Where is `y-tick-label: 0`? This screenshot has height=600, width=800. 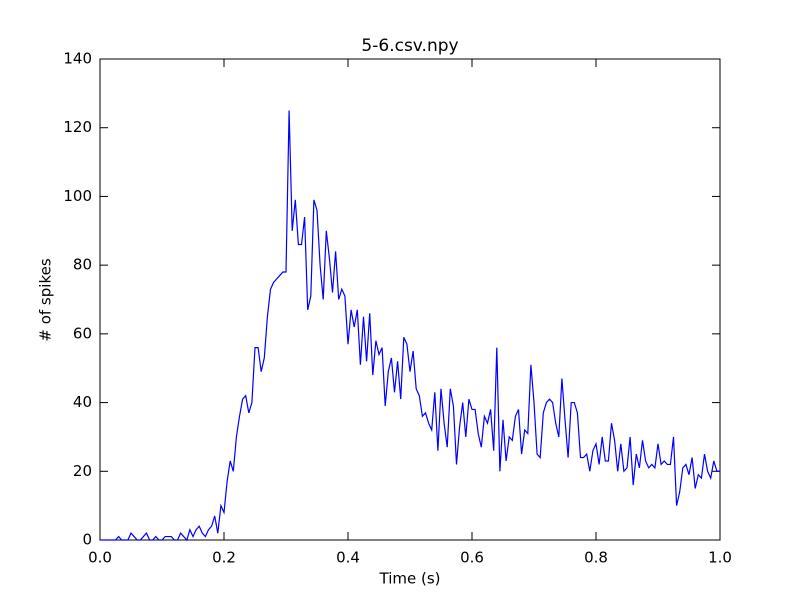 y-tick-label: 0 is located at coordinates (87, 540).